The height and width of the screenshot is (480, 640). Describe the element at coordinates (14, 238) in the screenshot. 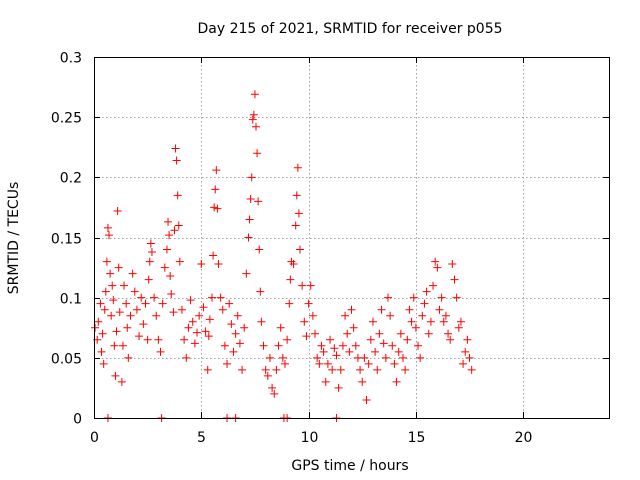

I see `y-axis-label: SRMTID / TECUs` at that location.